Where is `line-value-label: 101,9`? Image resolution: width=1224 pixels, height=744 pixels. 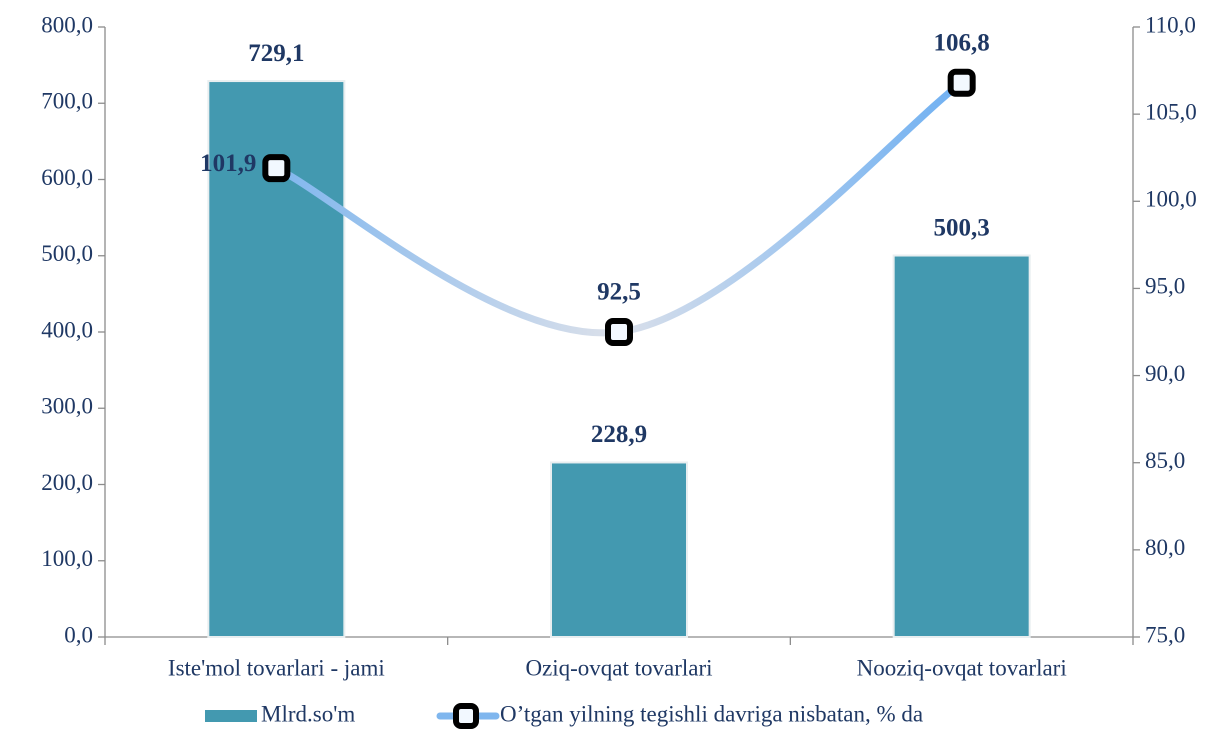
line-value-label: 101,9 is located at coordinates (228, 163).